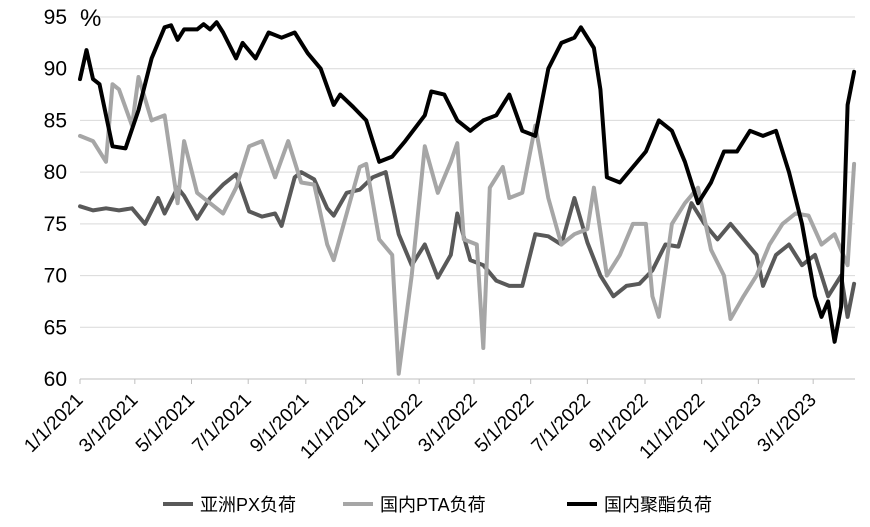 The height and width of the screenshot is (527, 870). I want to click on x-tick-label: 5/1/2022, so click(504, 423).